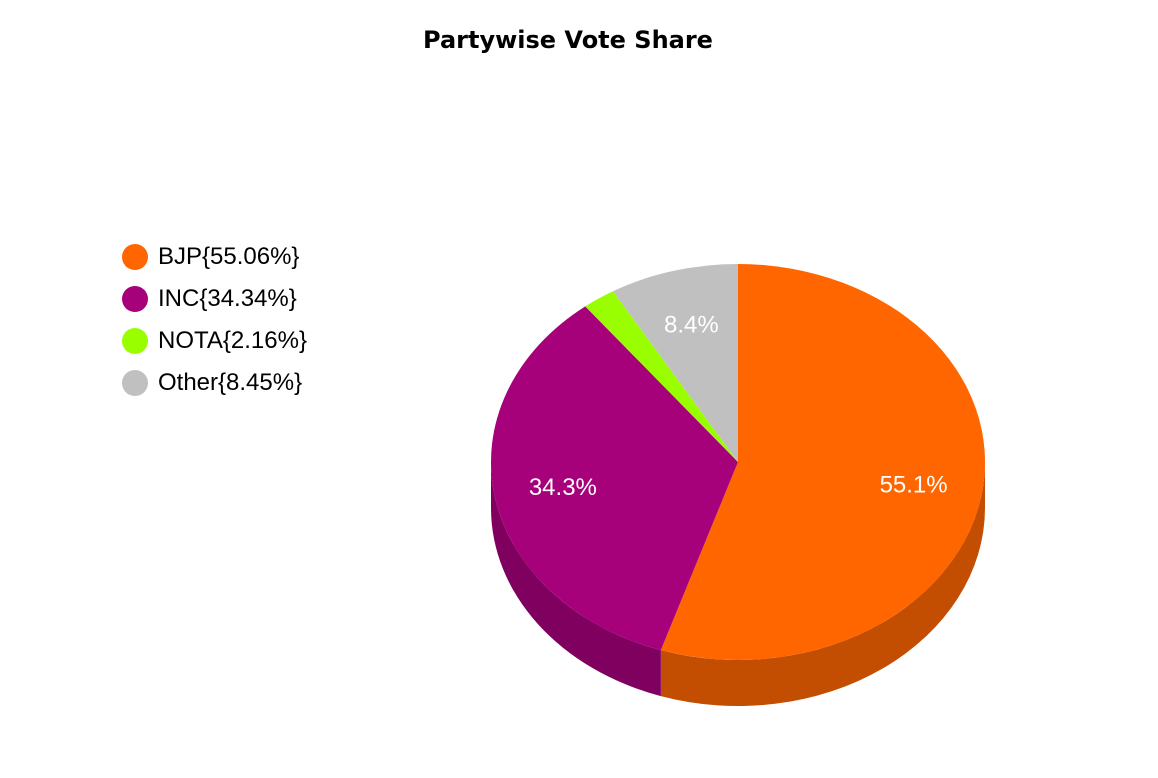  I want to click on slice-label-other: 8.4%, so click(691, 324).